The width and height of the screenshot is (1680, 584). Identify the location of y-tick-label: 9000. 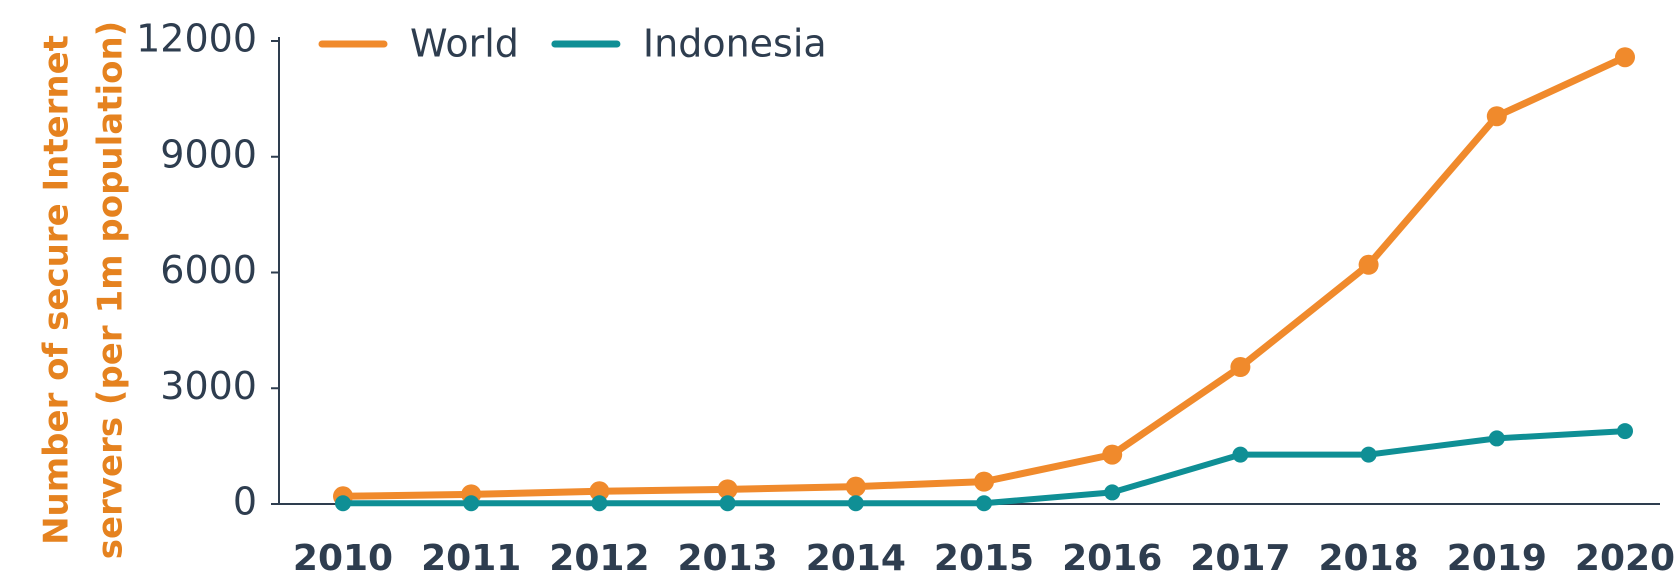
(208, 154).